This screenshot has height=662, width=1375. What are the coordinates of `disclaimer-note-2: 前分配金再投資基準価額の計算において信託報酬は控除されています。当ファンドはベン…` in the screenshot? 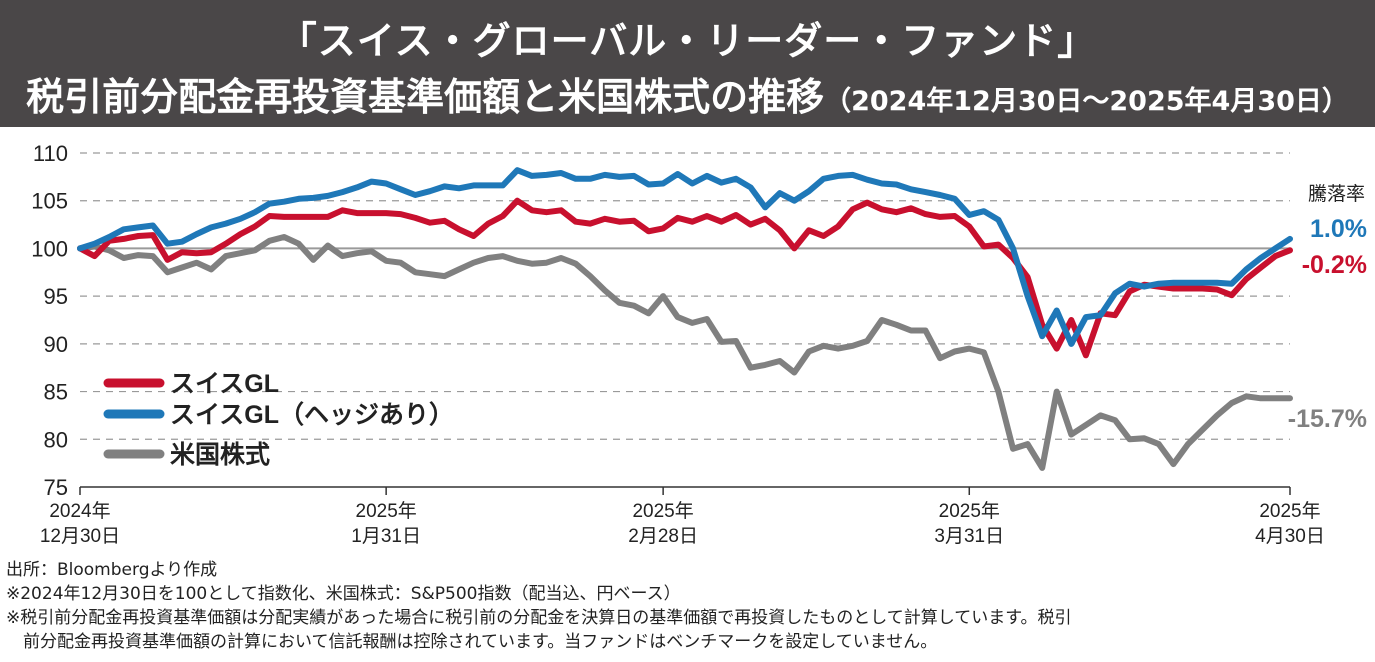 It's located at (472, 642).